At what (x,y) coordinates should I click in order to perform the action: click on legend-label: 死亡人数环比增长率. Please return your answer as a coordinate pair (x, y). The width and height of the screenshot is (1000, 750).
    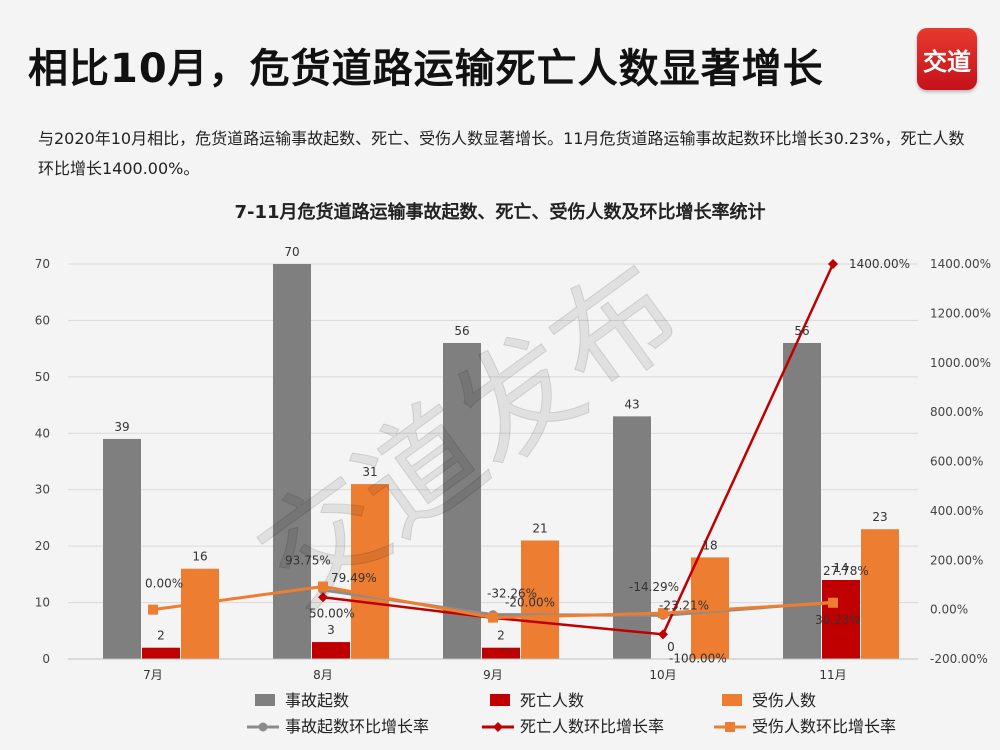
    Looking at the image, I should click on (592, 726).